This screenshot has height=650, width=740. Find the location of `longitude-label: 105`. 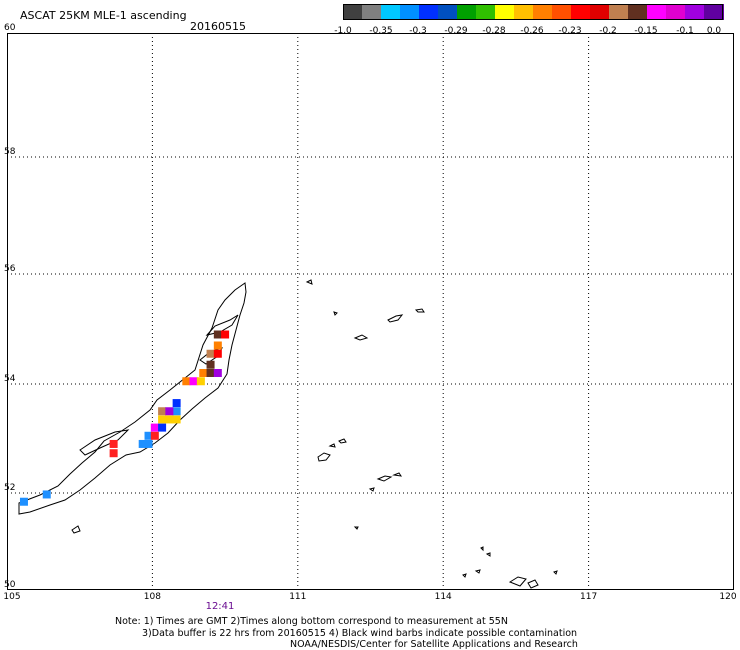

longitude-label: 105 is located at coordinates (12, 597).